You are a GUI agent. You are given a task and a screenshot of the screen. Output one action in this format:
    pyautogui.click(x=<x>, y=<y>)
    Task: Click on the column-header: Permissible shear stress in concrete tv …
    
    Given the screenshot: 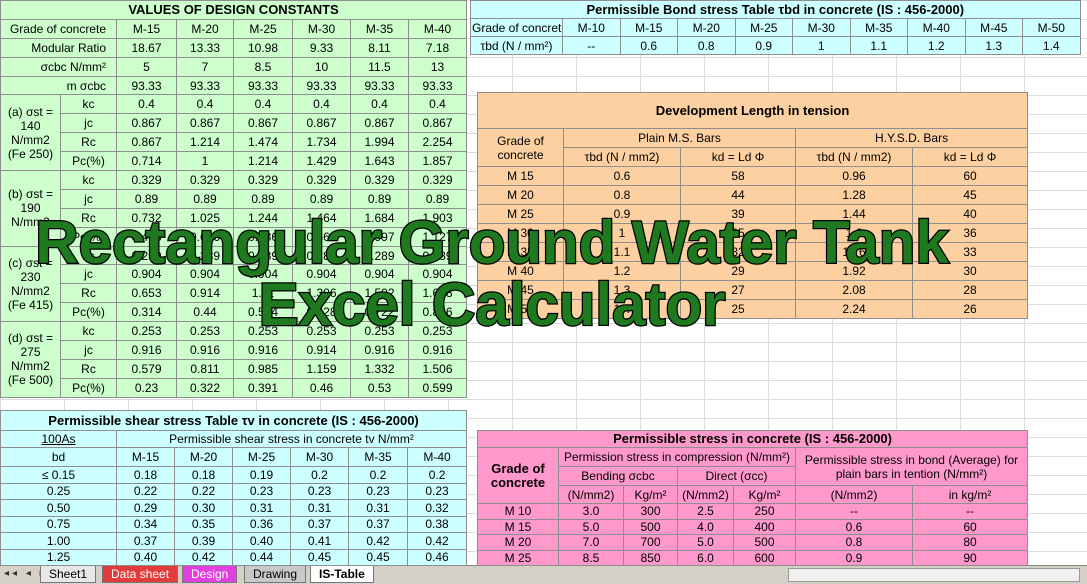 What is the action you would take?
    pyautogui.click(x=291, y=439)
    